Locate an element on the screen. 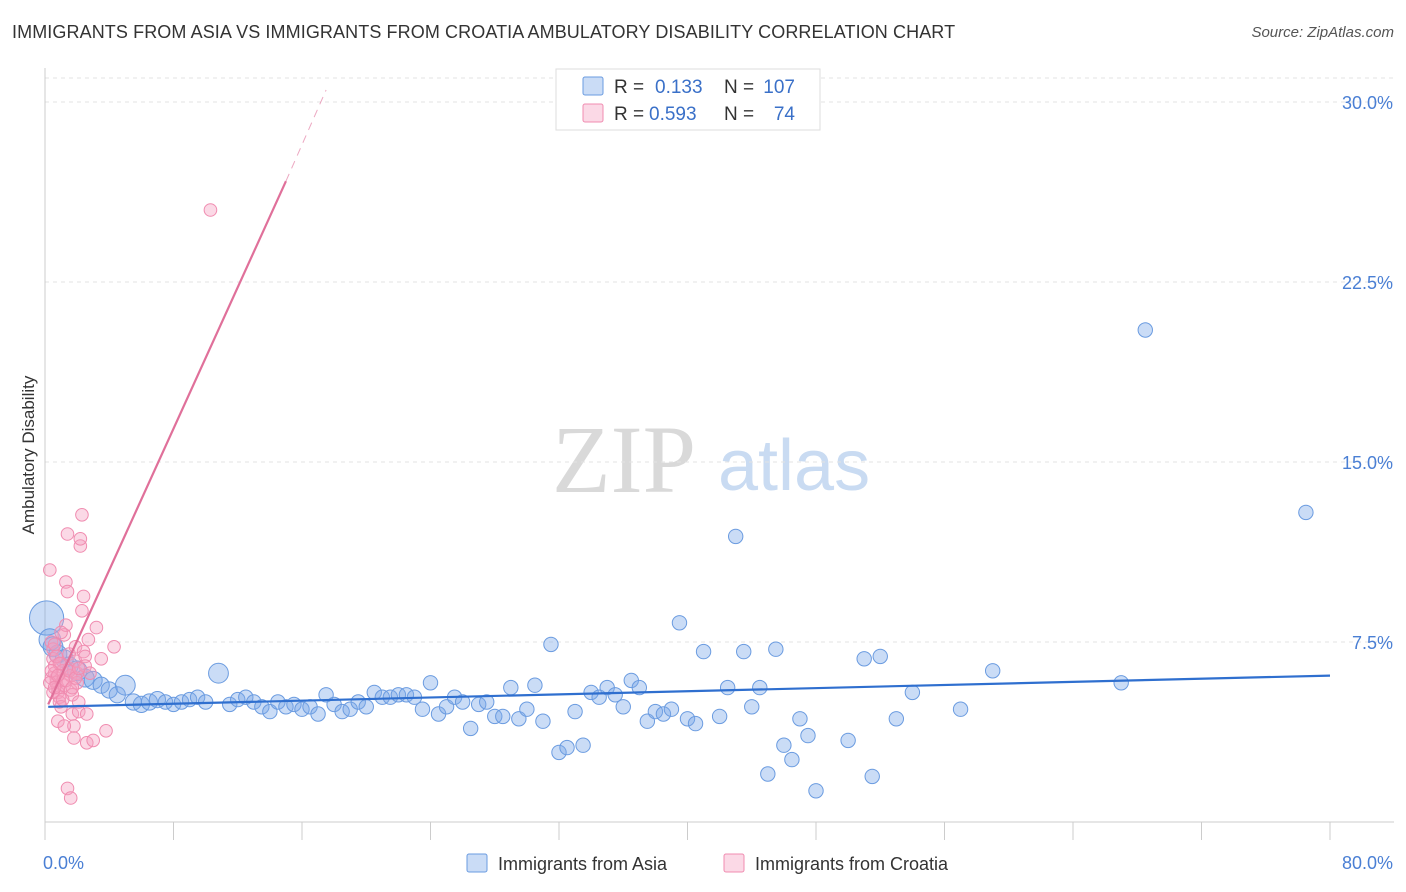 The width and height of the screenshot is (1406, 892). trend-line-croatia-extension is located at coordinates (306, 135).